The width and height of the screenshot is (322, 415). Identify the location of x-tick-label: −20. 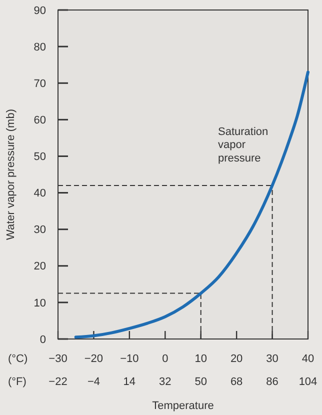
(94, 358).